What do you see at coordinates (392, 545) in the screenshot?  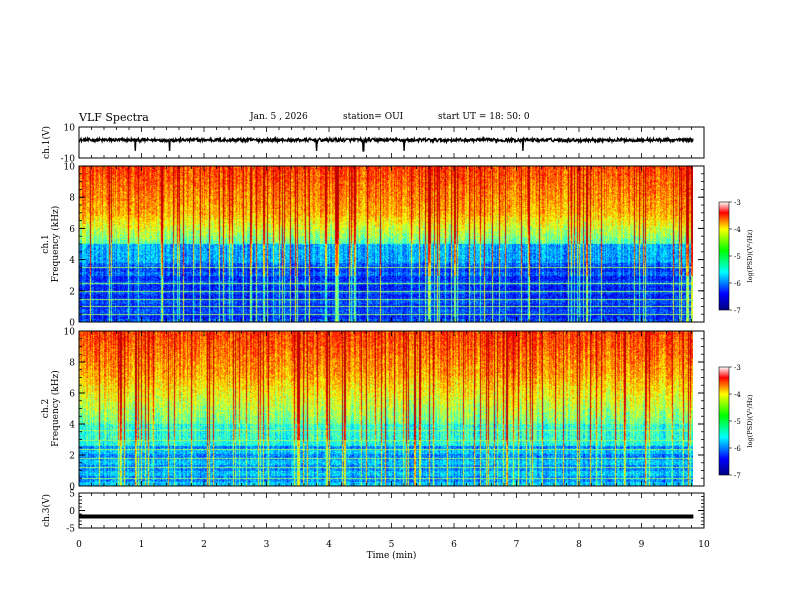 I see `x-tick-label: 5` at bounding box center [392, 545].